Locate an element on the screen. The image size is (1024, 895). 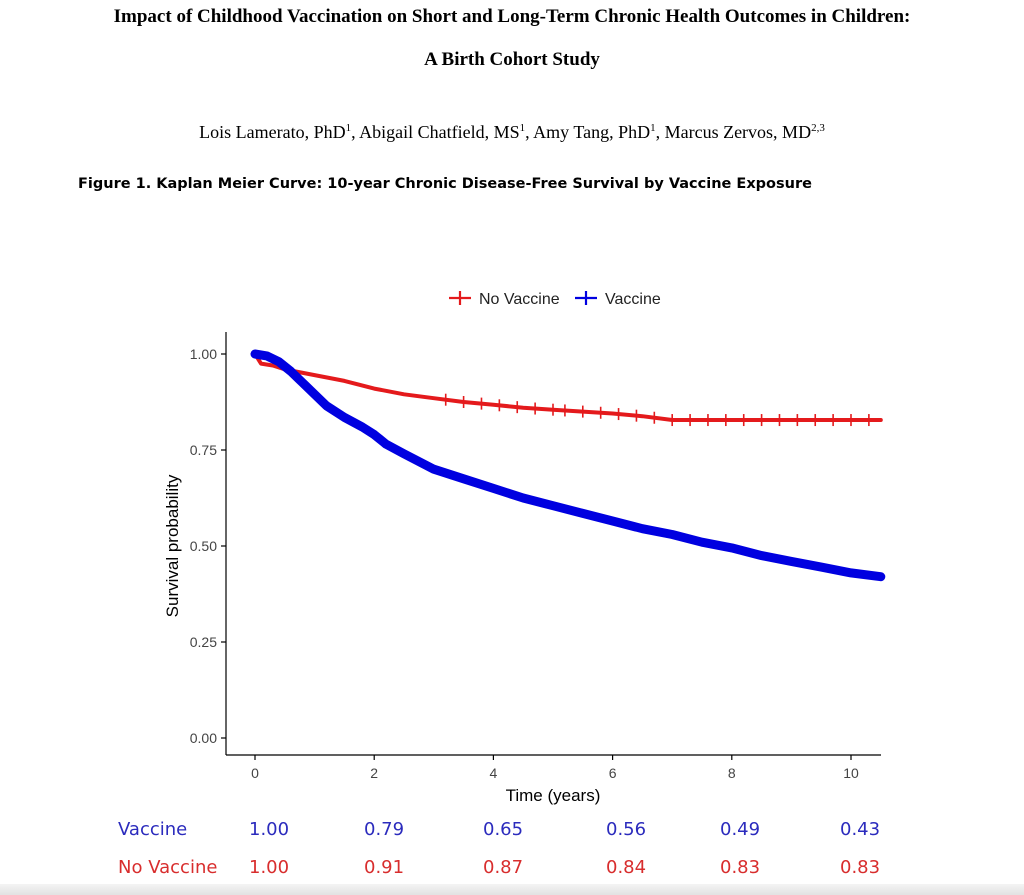
risk-table-cell: 0.91 is located at coordinates (384, 867).